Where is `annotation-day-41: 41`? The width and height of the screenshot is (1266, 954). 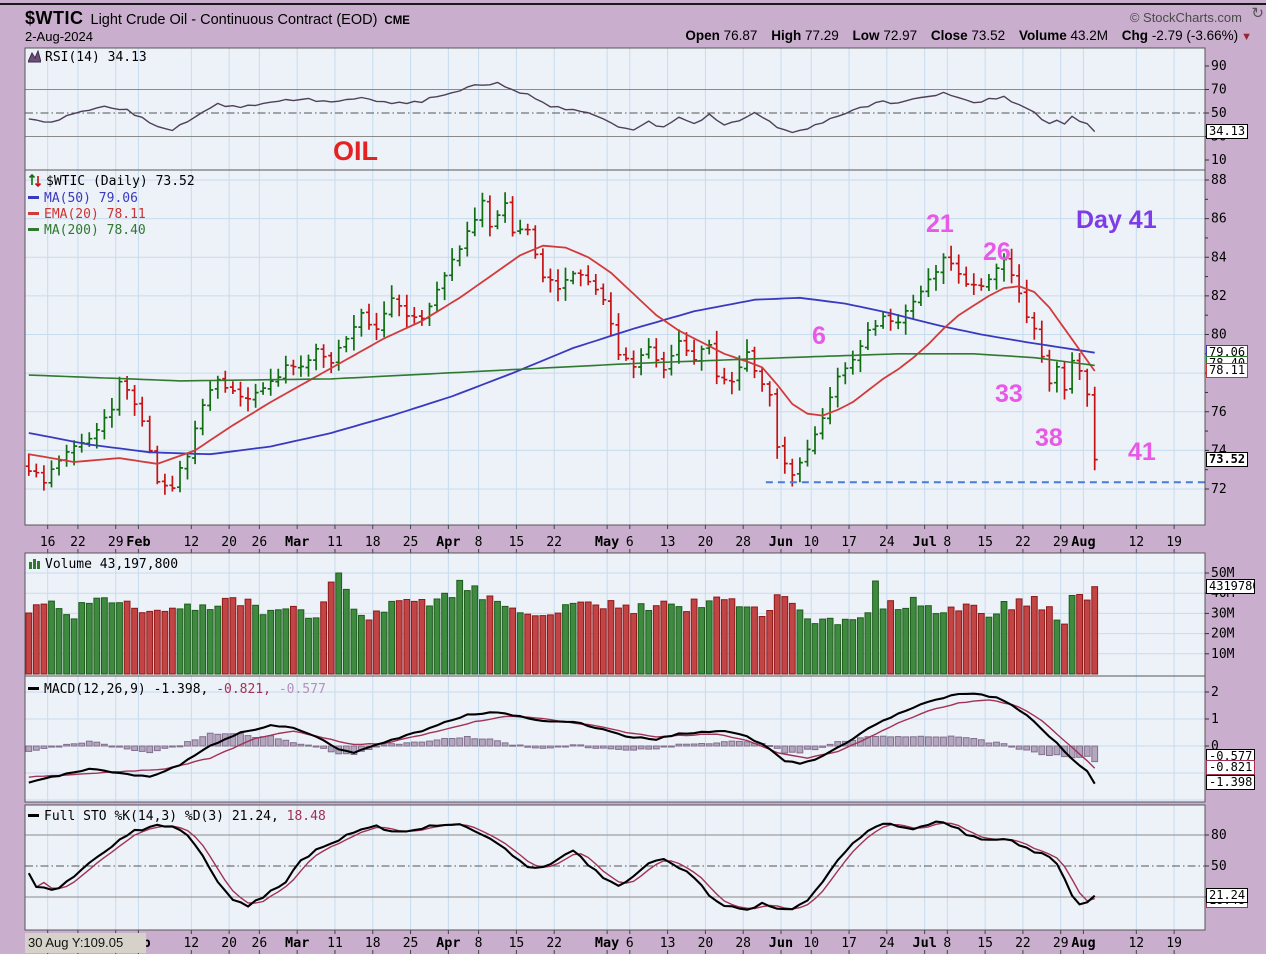 annotation-day-41: 41 is located at coordinates (1142, 452).